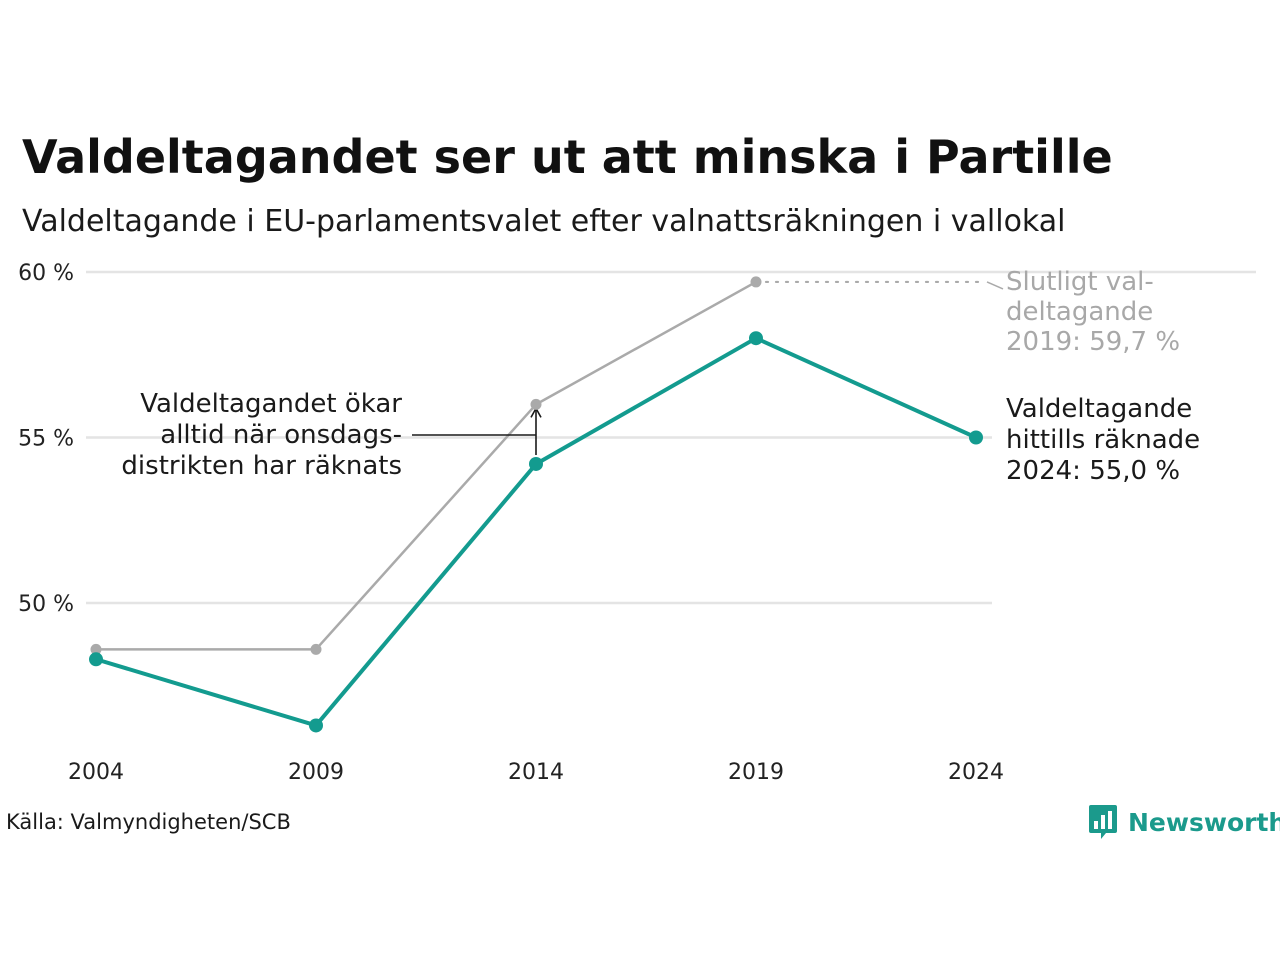  I want to click on brand-name: Newsworthy, so click(1204, 822).